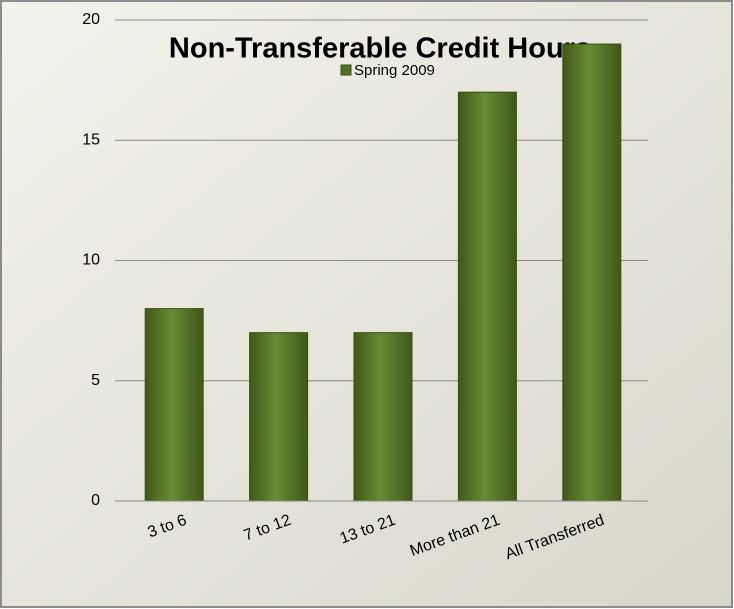 This screenshot has height=609, width=734. Describe the element at coordinates (346, 70) in the screenshot. I see `legend-swatch` at that location.